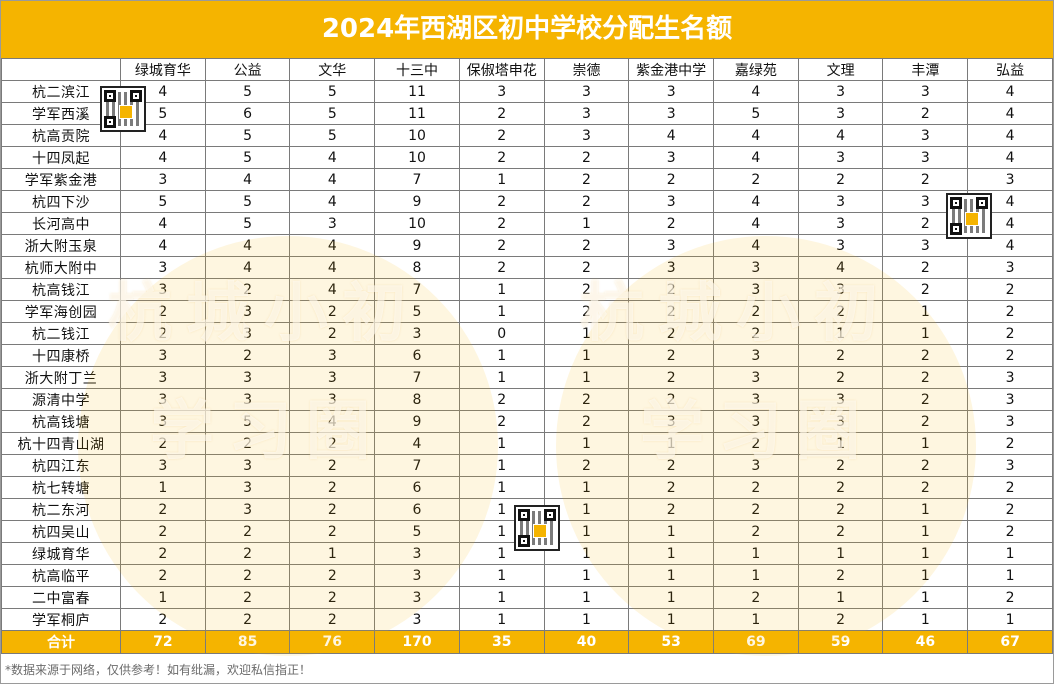 The height and width of the screenshot is (684, 1054). I want to click on total-cell: 76, so click(332, 642).